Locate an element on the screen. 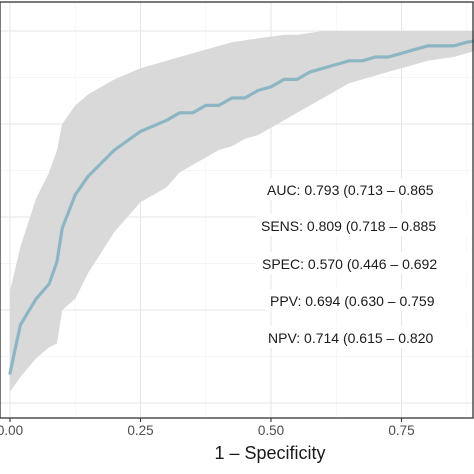  annotation-background-npv is located at coordinates (368, 337).